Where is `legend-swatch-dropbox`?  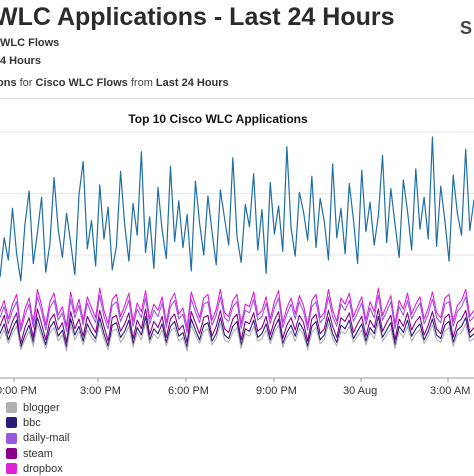 legend-swatch-dropbox is located at coordinates (11, 469).